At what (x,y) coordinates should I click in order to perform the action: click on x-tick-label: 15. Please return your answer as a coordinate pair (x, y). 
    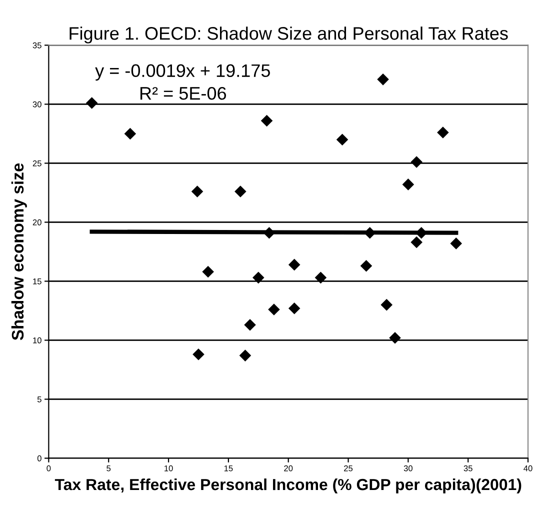
    Looking at the image, I should click on (228, 468).